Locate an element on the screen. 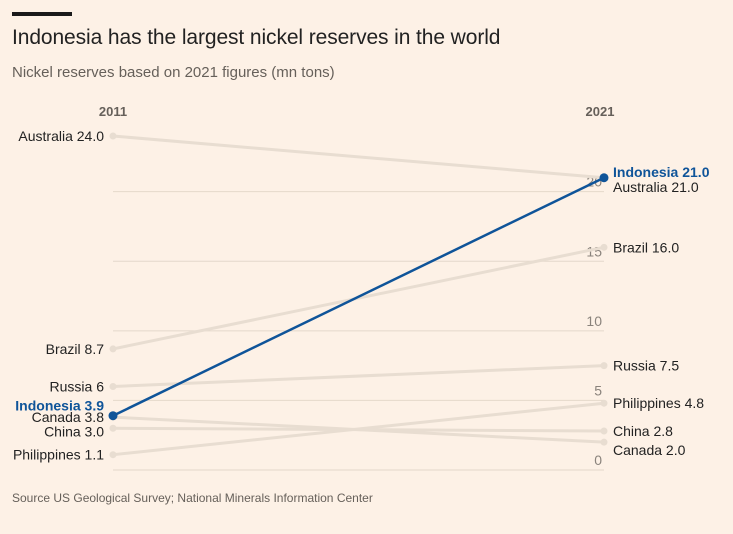 The image size is (733, 534). point-start-australia is located at coordinates (113, 136).